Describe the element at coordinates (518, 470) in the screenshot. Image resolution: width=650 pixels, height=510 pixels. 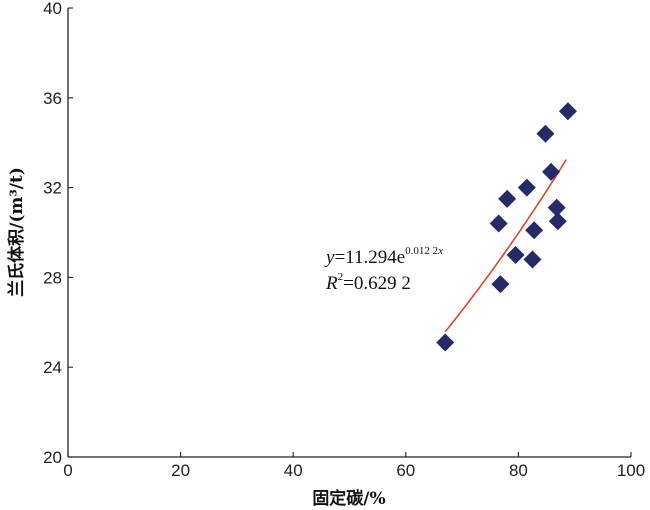
I see `x-tick-label: 80` at that location.